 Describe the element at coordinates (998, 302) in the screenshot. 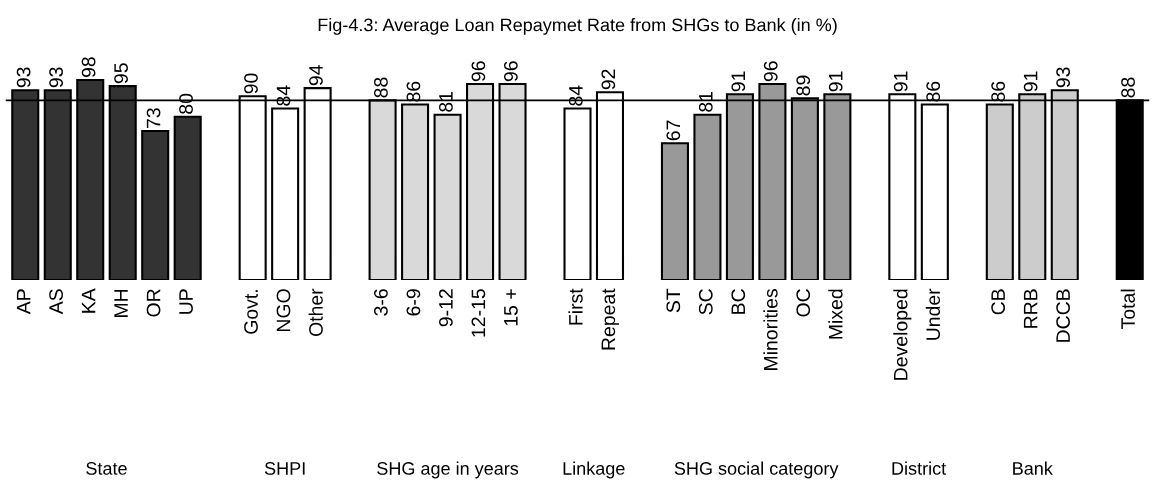

I see `x-tick-label: CB` at that location.